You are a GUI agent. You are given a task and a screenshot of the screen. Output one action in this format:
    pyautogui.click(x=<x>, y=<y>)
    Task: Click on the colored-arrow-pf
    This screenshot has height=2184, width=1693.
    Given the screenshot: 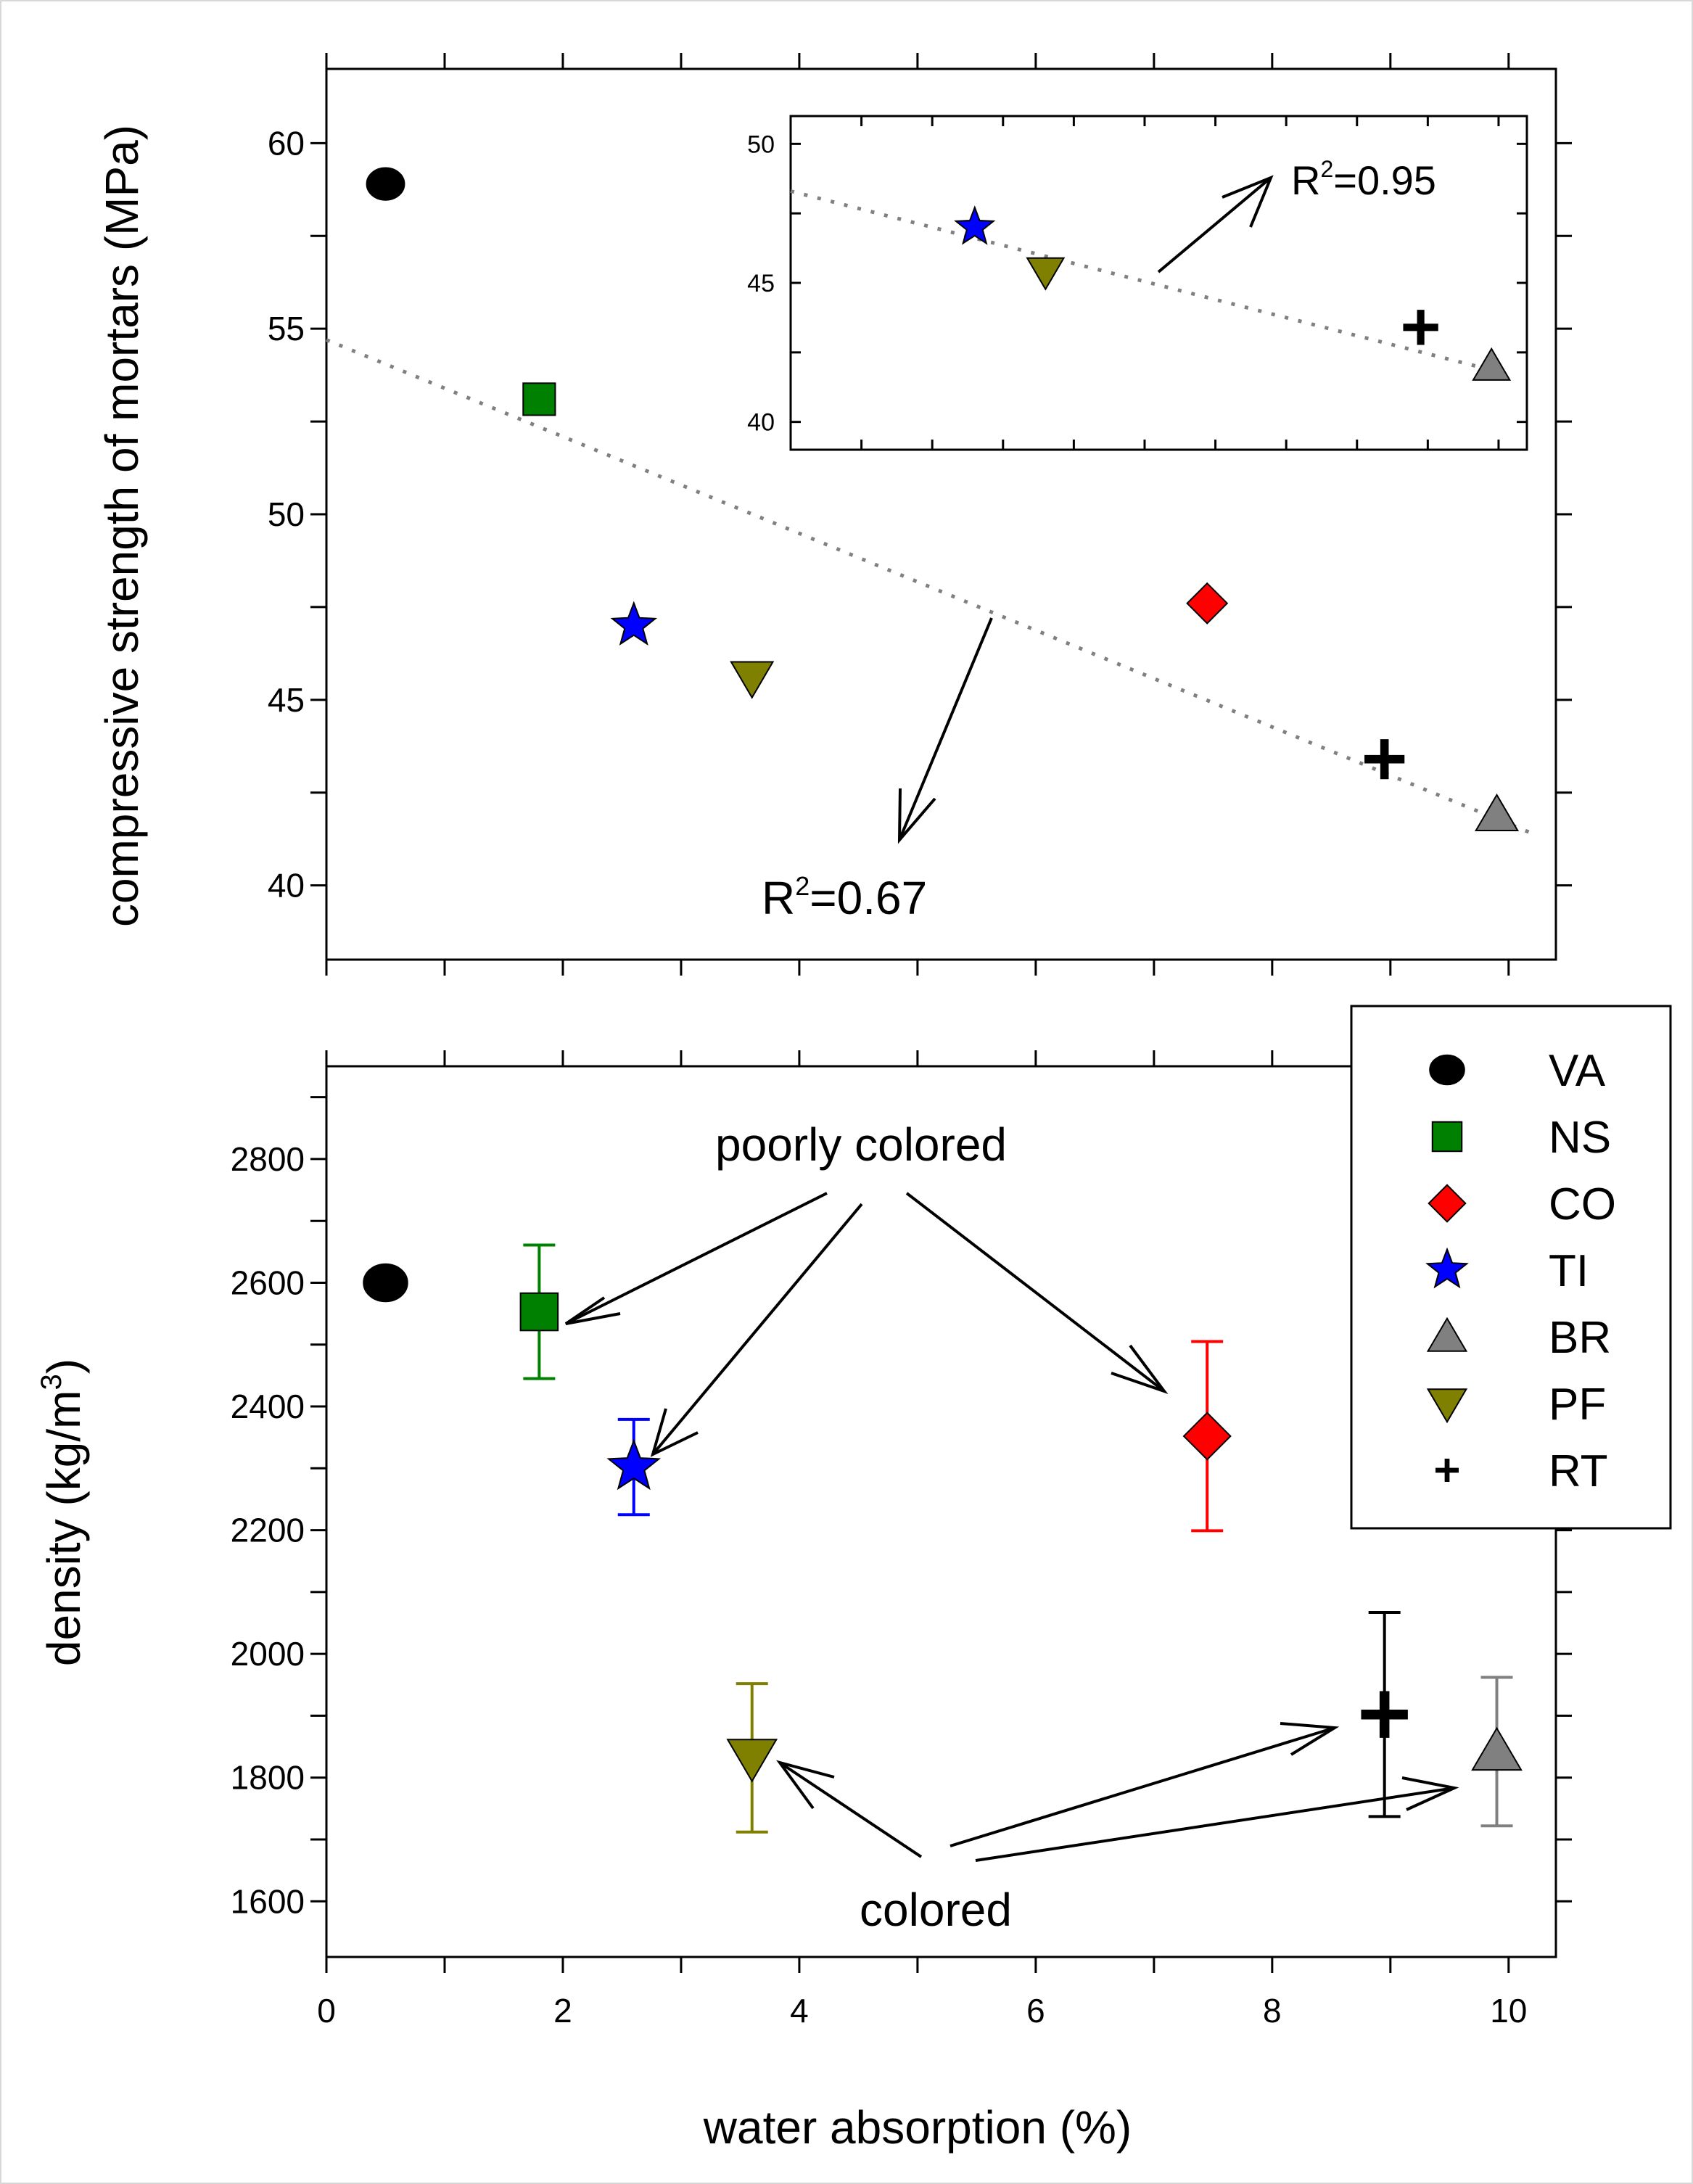 What is the action you would take?
    pyautogui.click(x=850, y=1809)
    